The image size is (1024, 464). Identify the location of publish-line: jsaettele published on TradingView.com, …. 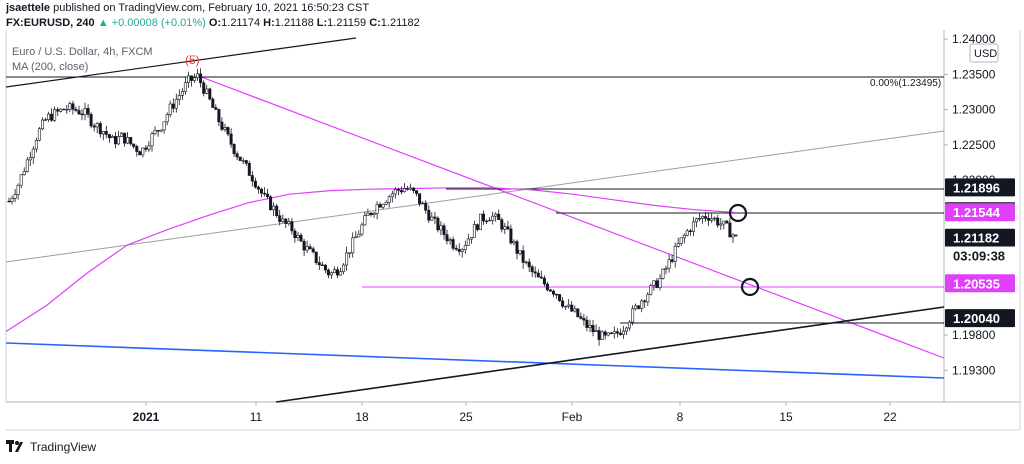
(187, 8).